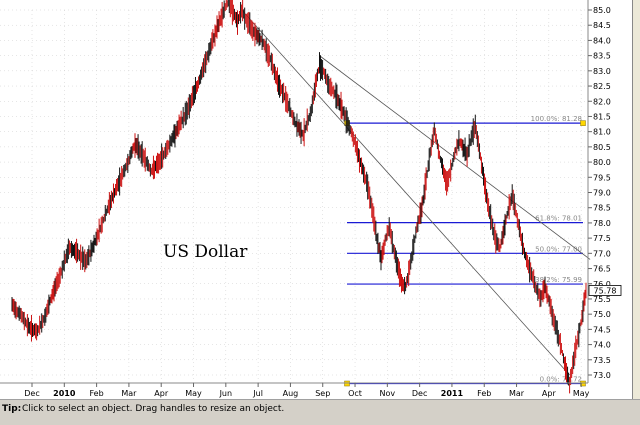 The image size is (640, 425). I want to click on y-tick-label: 80.5, so click(602, 147).